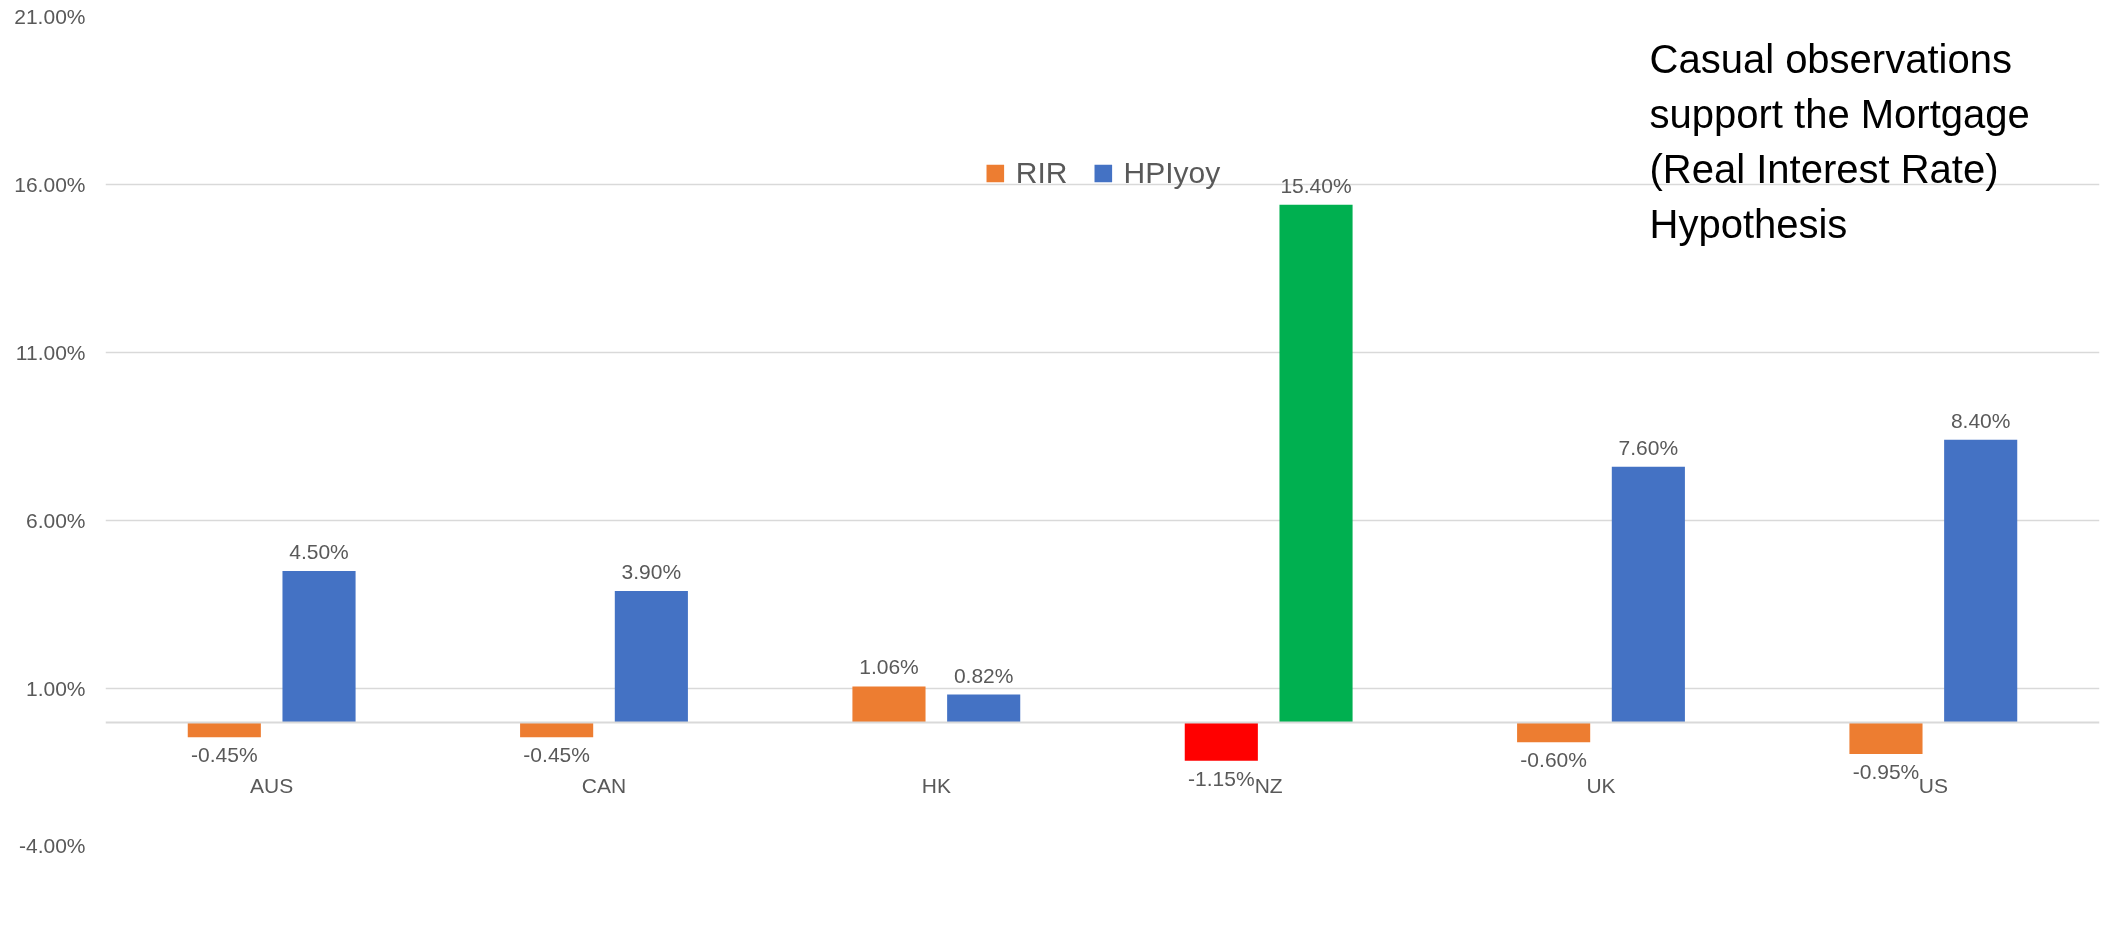 The image size is (2109, 940). What do you see at coordinates (50, 352) in the screenshot?
I see `y-tick-label: 11.00%` at bounding box center [50, 352].